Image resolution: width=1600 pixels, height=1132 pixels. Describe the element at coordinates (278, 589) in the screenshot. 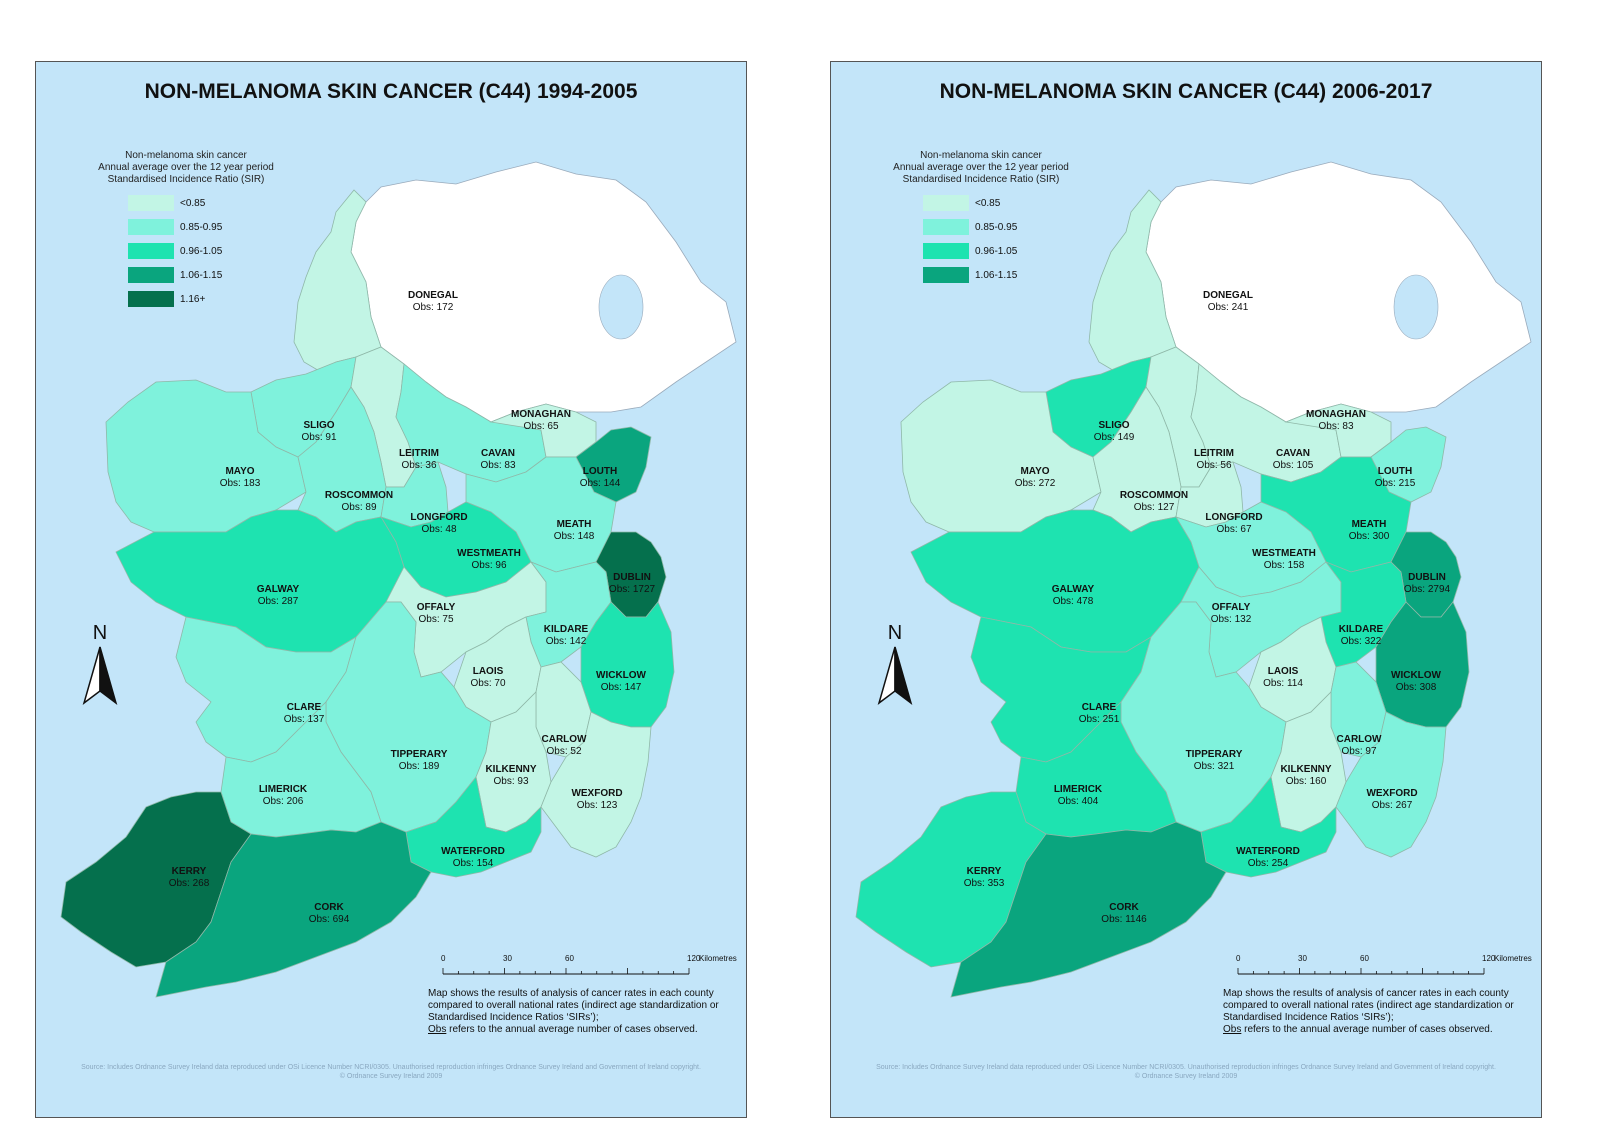

I see `county-label-galway: GALWAY` at that location.